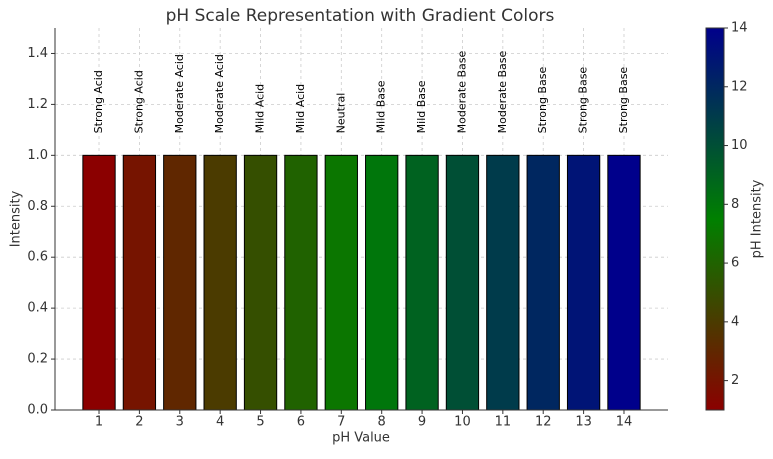  I want to click on y-tick-label: 0.4, so click(37, 308).